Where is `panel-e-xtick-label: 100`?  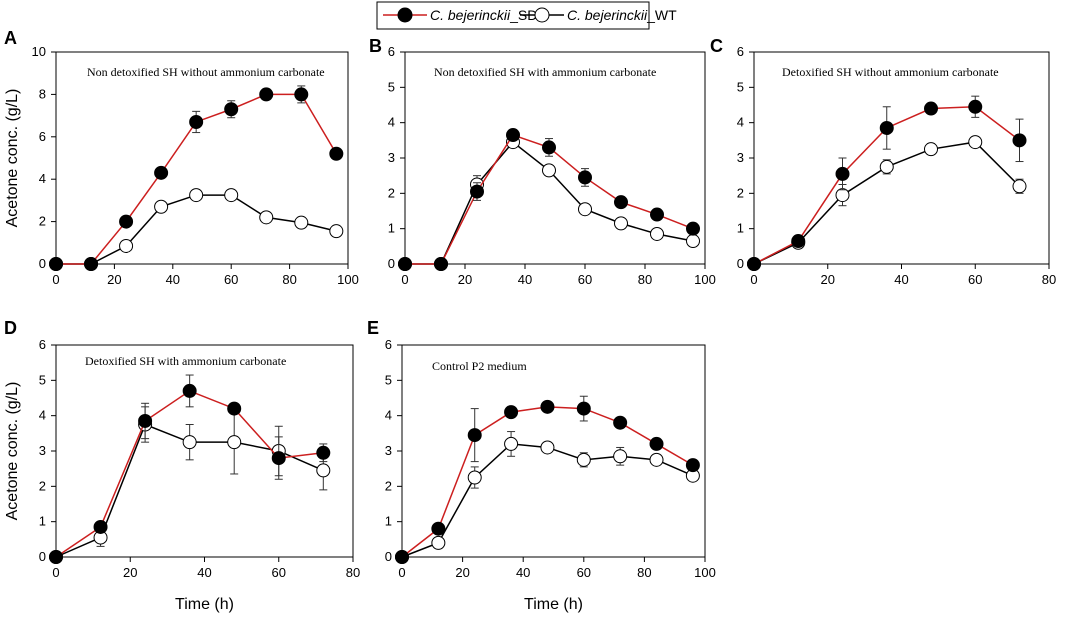 panel-e-xtick-label: 100 is located at coordinates (705, 572).